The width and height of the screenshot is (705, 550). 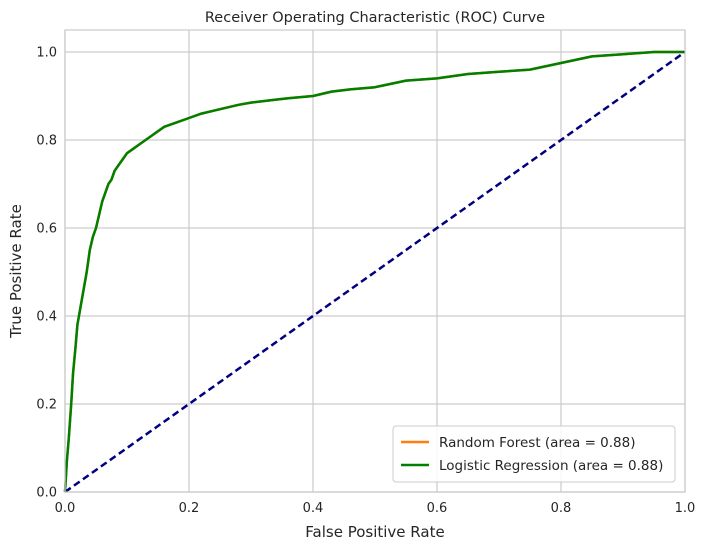 What do you see at coordinates (46, 493) in the screenshot?
I see `y-tick-label: 0.0` at bounding box center [46, 493].